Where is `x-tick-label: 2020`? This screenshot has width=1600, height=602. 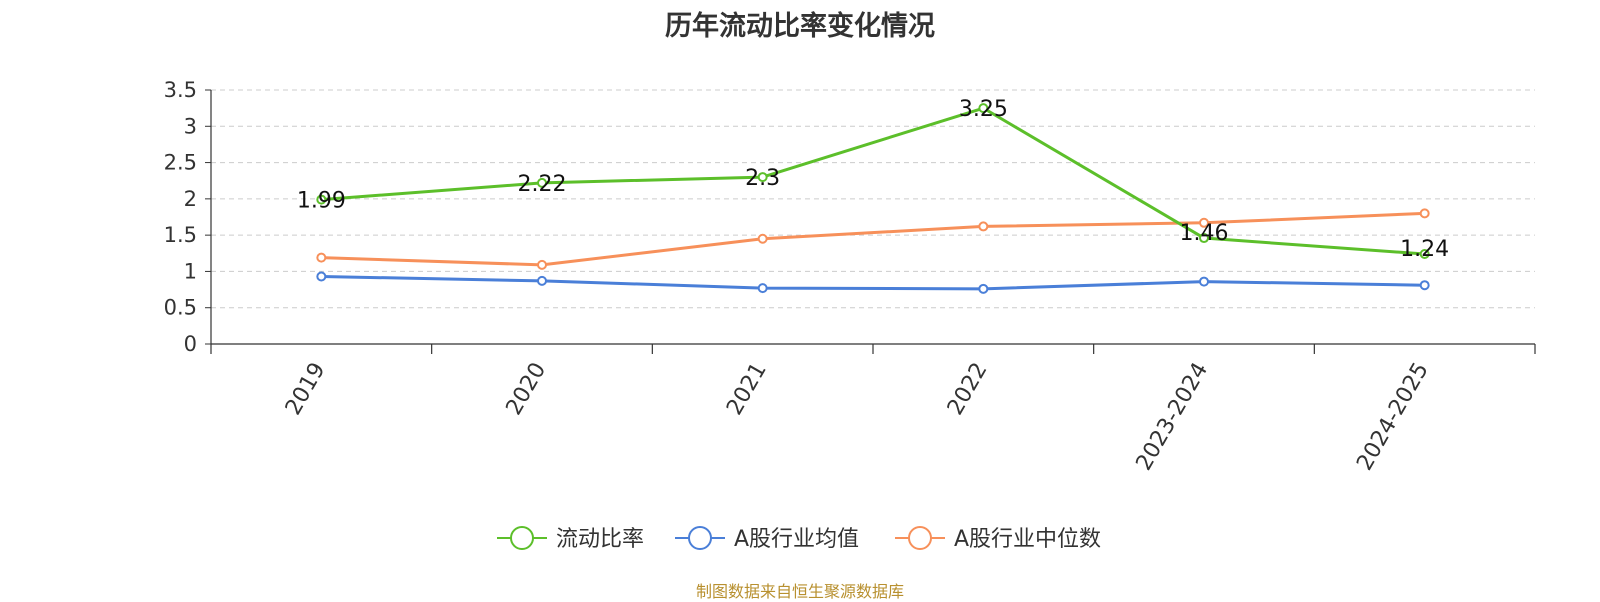 x-tick-label: 2020 is located at coordinates (527, 389).